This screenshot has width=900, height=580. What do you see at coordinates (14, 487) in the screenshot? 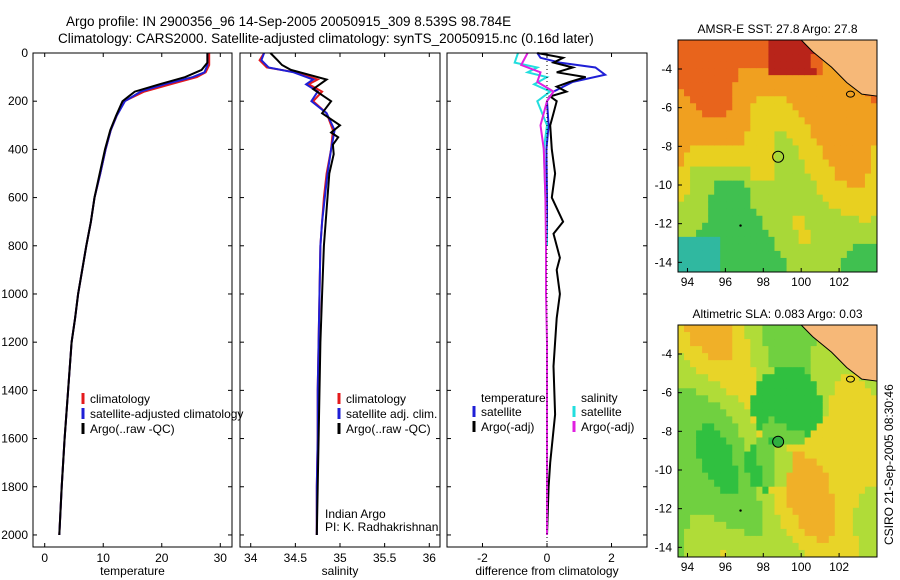
I see `temperature-ytick-label-9: 1800` at bounding box center [14, 487].